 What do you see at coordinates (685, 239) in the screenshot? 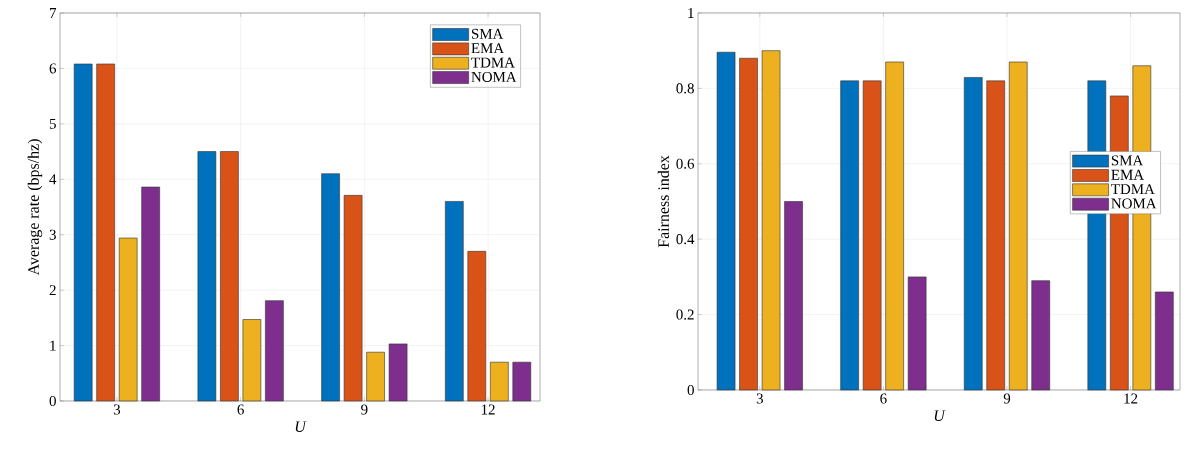
I see `y-tick-label: 0.4` at bounding box center [685, 239].